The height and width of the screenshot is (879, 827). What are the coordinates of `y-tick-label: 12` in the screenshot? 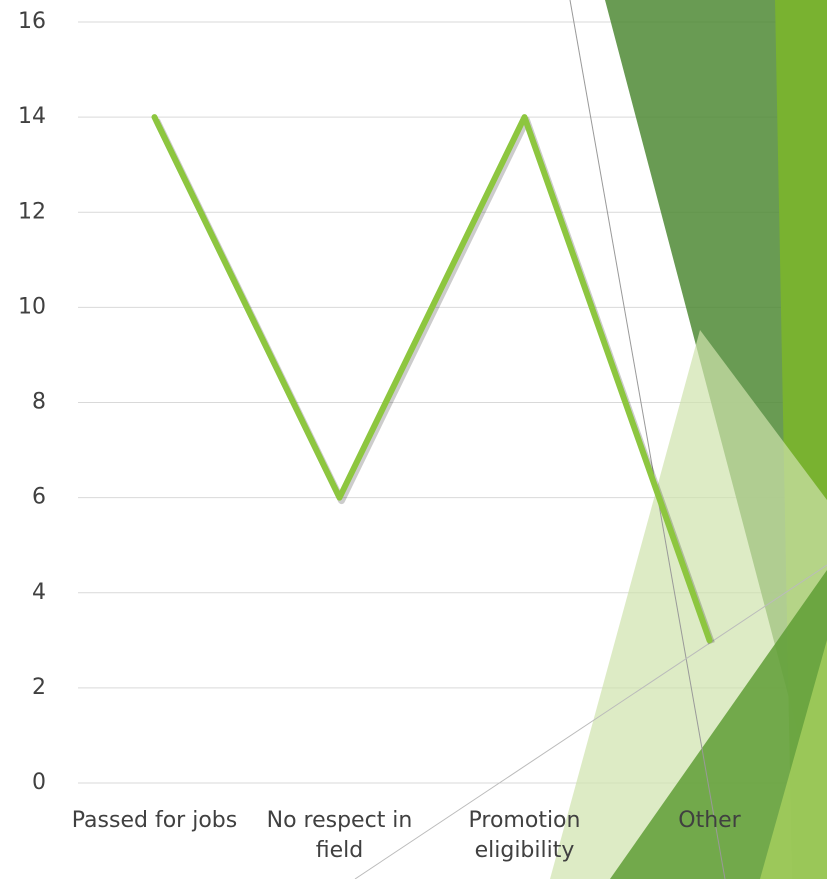 It's located at (32, 211).